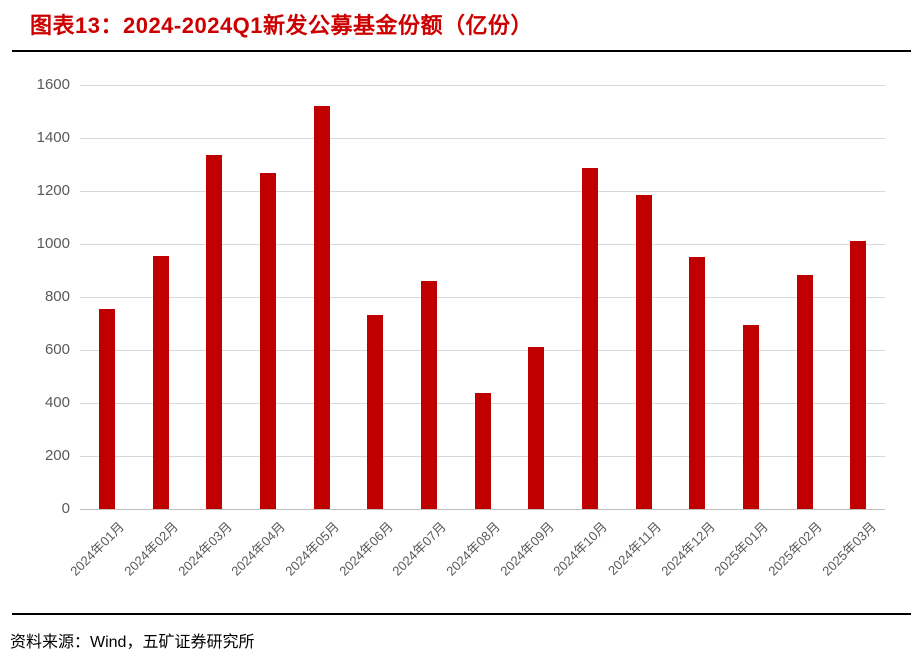 The image size is (924, 663). What do you see at coordinates (151, 549) in the screenshot?
I see `x-axis-tick-label: 2024年02月` at bounding box center [151, 549].